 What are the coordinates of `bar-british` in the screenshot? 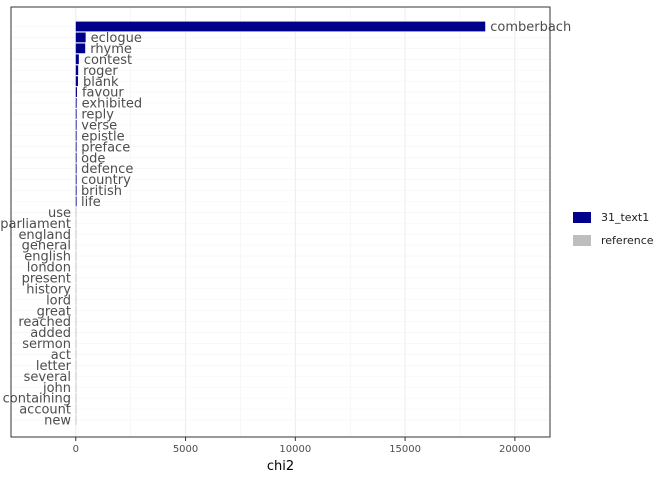 It's located at (76, 190).